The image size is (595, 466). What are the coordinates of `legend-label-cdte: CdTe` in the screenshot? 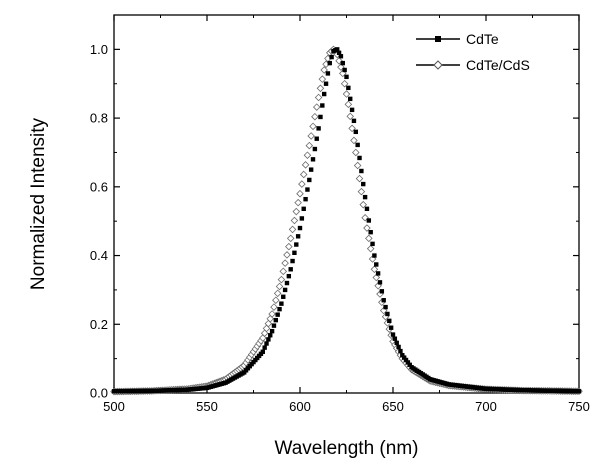 It's located at (482, 39).